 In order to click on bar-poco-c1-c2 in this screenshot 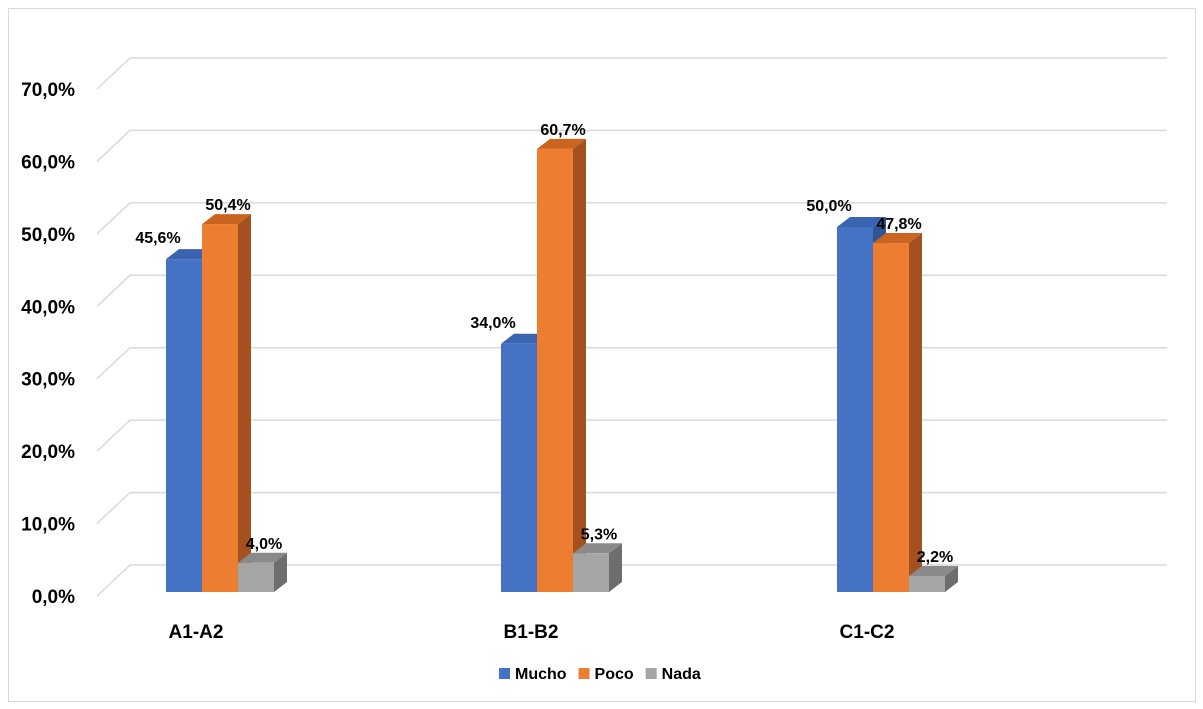, I will do `click(897, 412)`.